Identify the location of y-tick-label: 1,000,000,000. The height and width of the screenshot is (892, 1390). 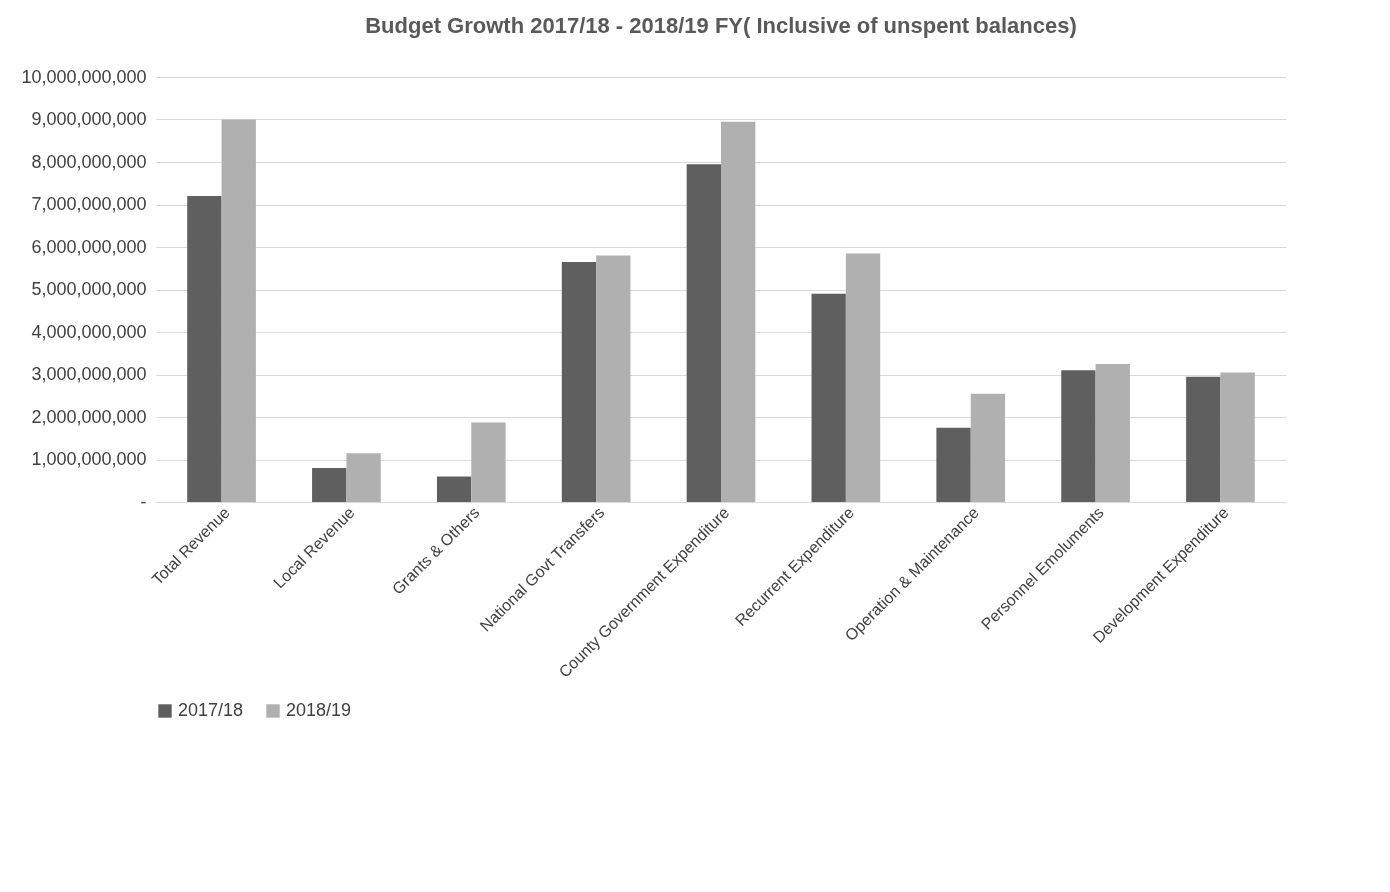
(89, 459).